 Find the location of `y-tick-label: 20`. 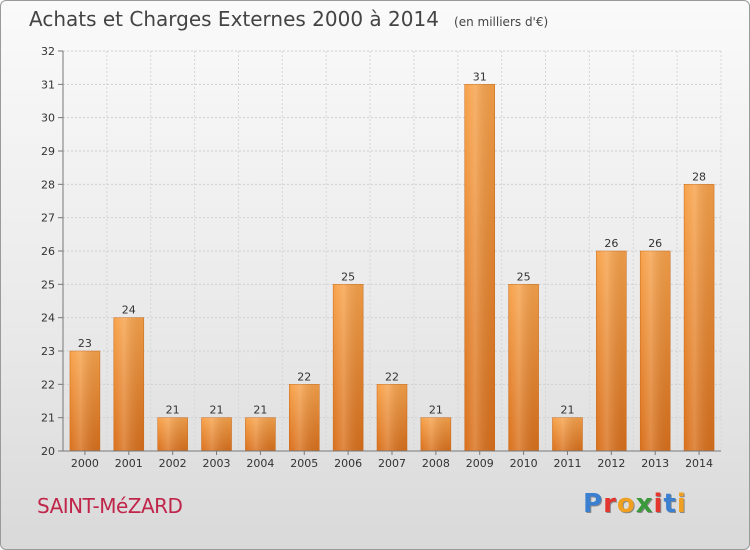

y-tick-label: 20 is located at coordinates (48, 451).